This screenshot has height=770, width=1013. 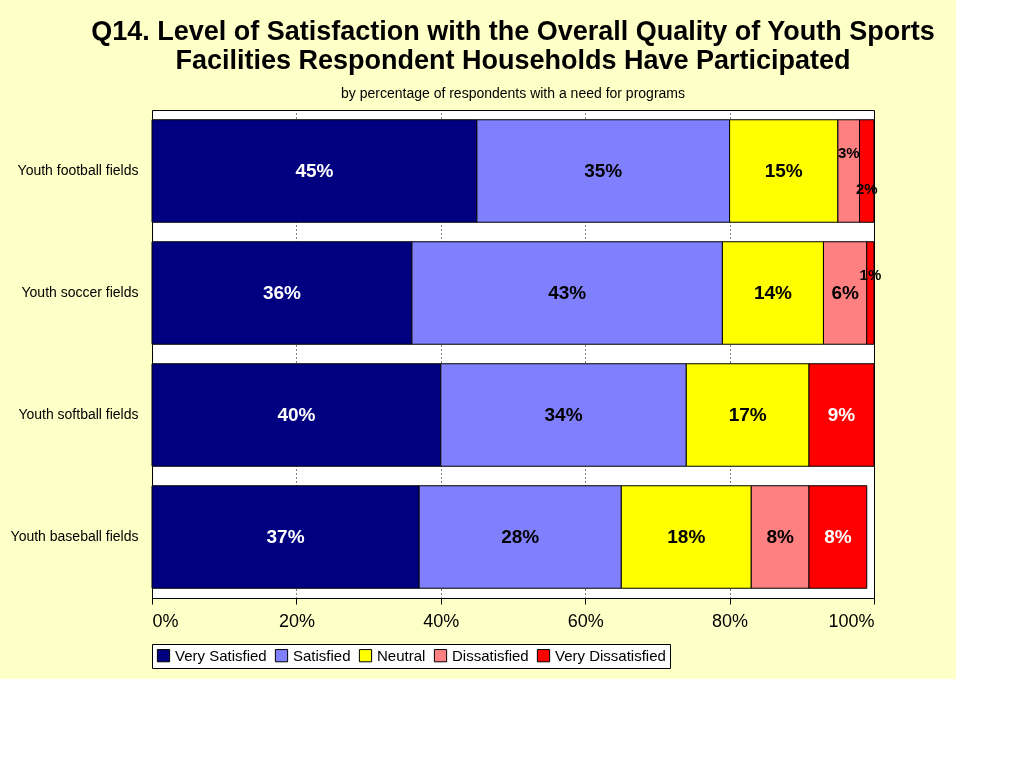 I want to click on legend-label: Very Dissatisfied, so click(x=610, y=655).